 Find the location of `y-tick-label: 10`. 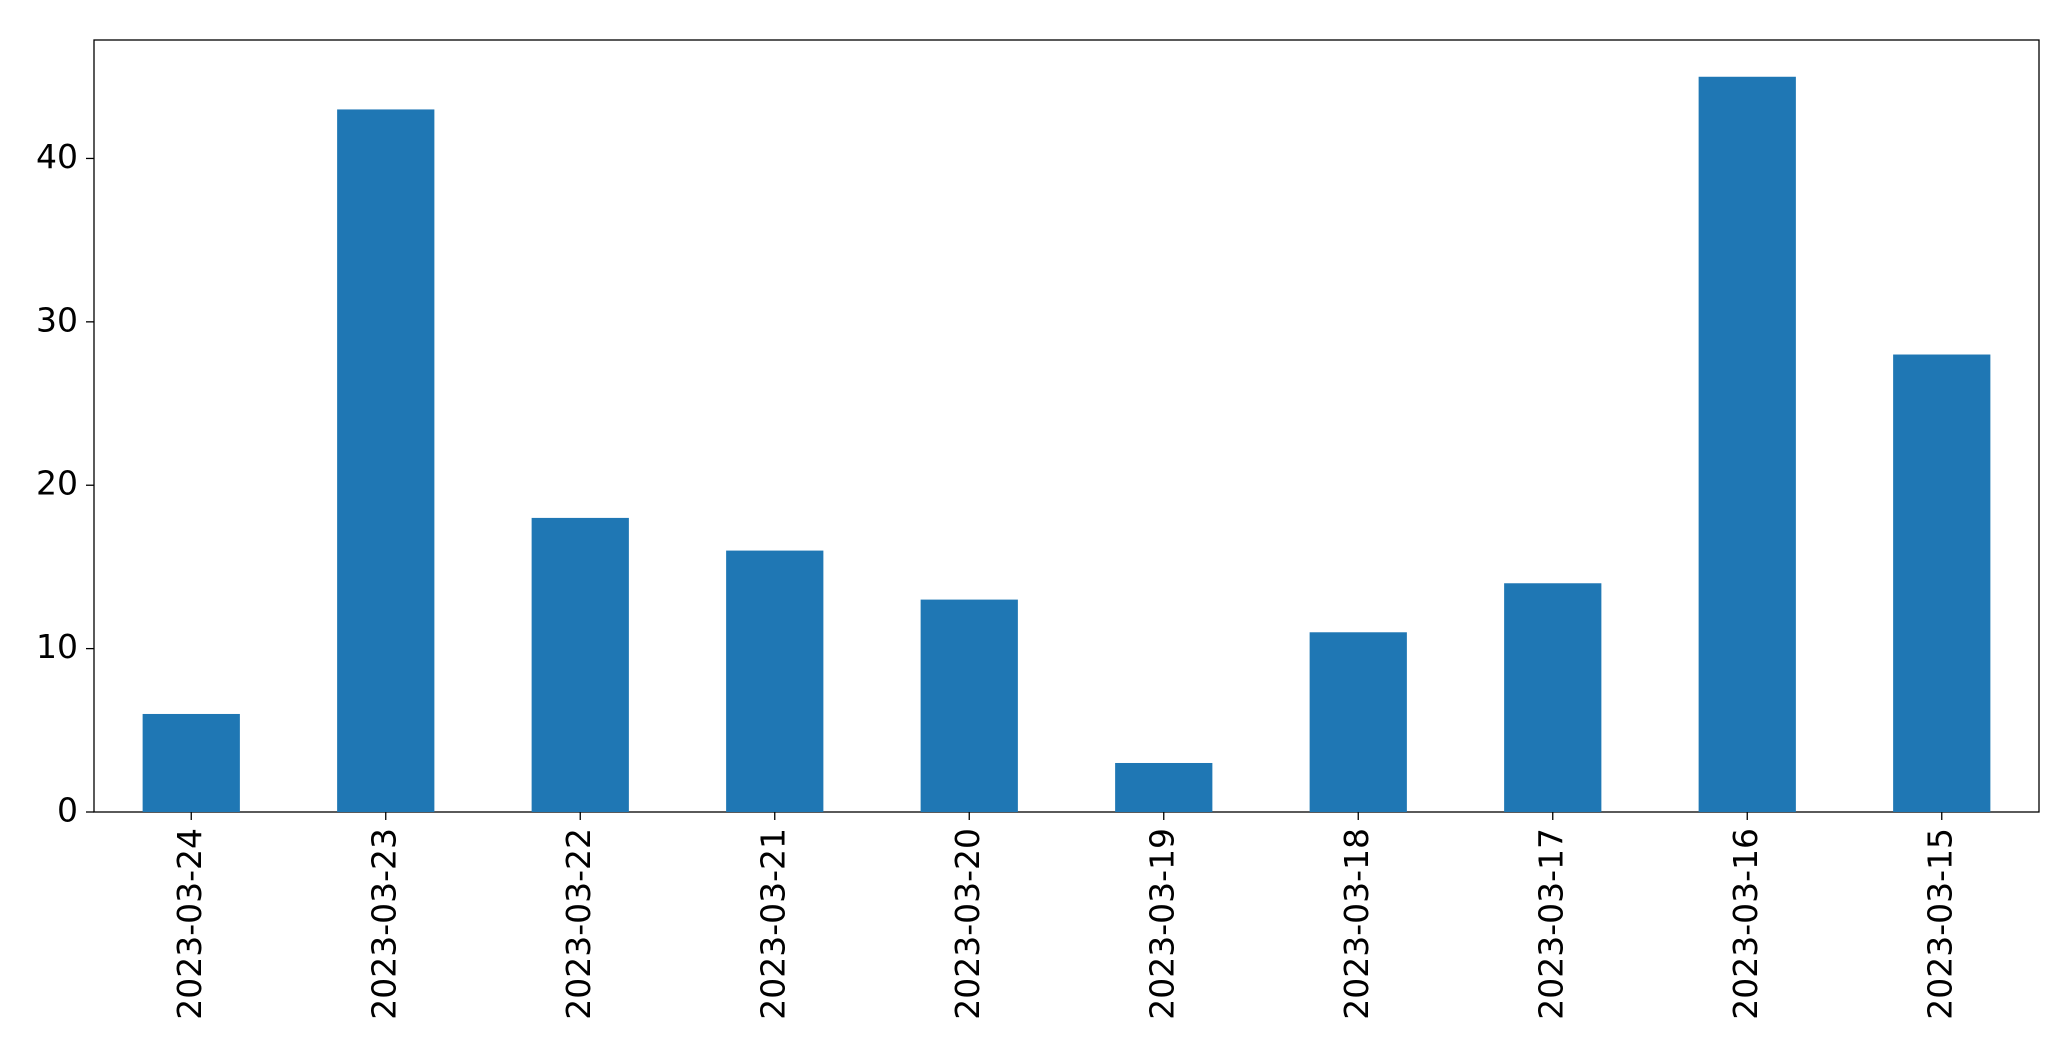

y-tick-label: 10 is located at coordinates (57, 646).